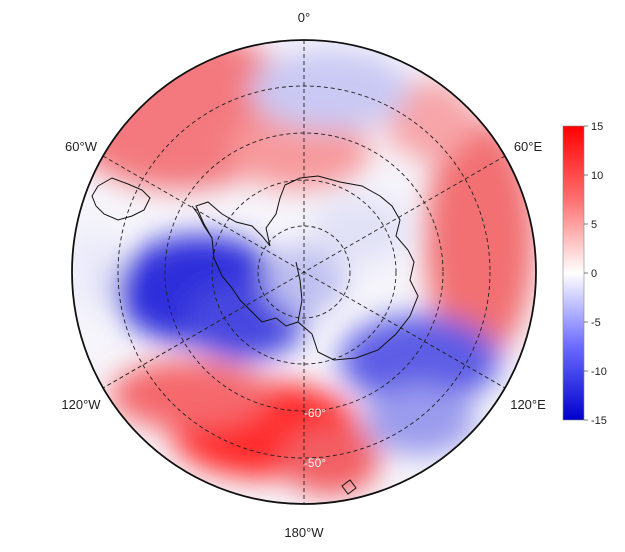  I want to click on lat-label-50: -50°, so click(315, 463).